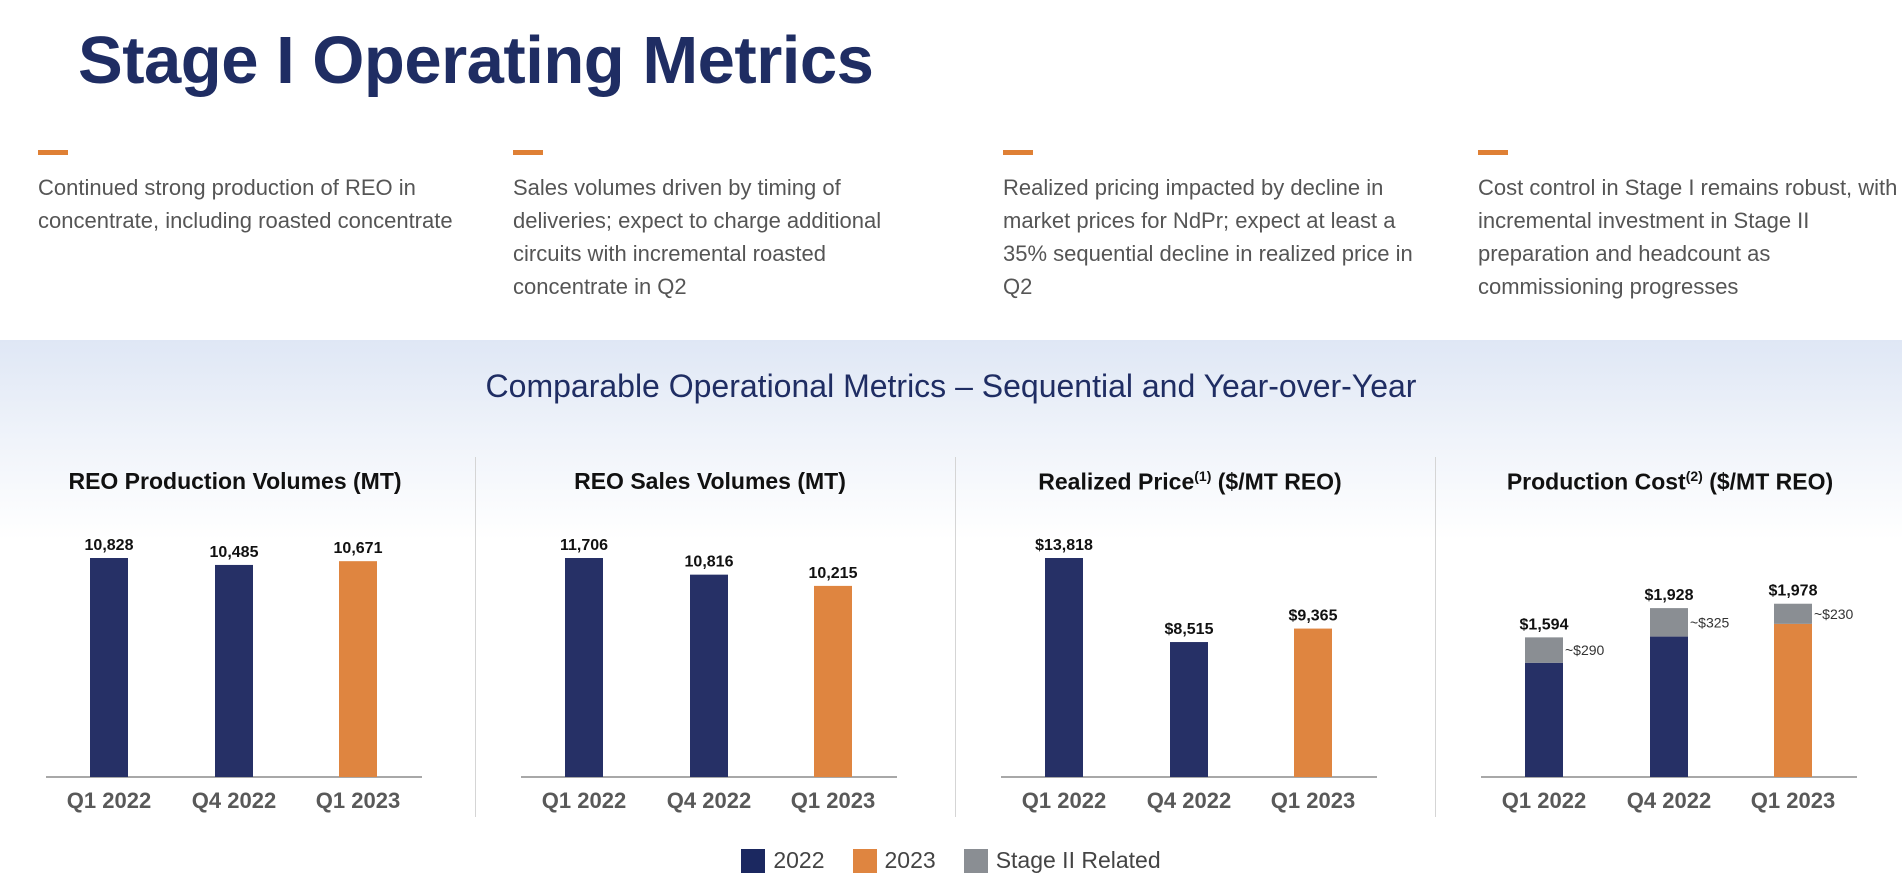 The width and height of the screenshot is (1902, 892). Describe the element at coordinates (358, 548) in the screenshot. I see `data-label: 10,671` at that location.